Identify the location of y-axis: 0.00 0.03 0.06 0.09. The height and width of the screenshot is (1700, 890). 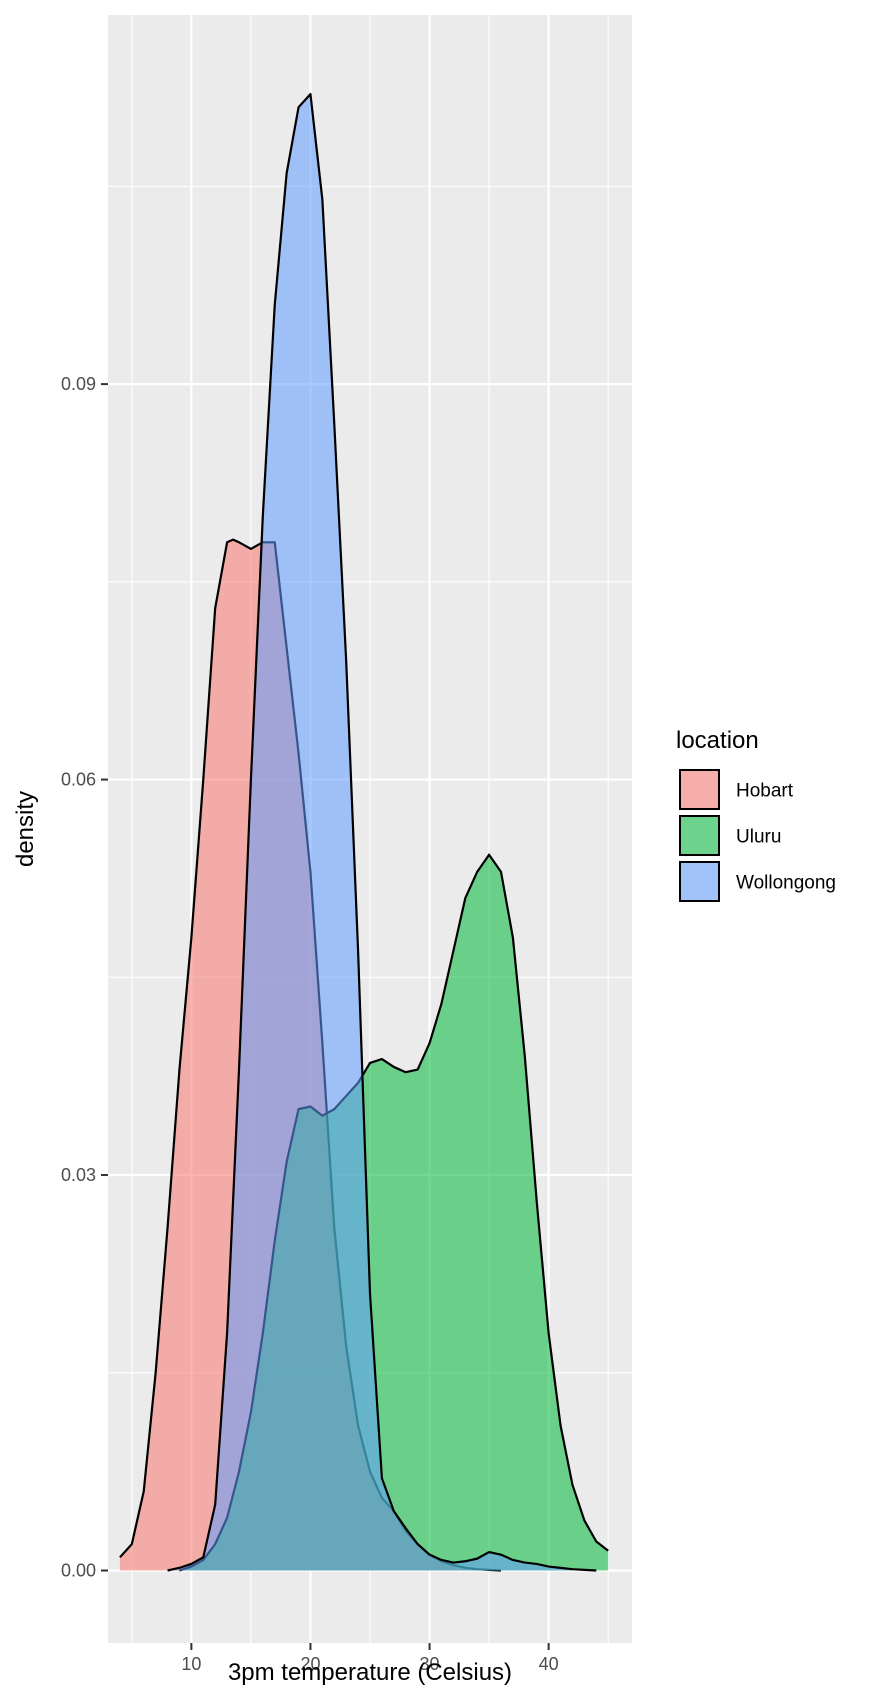
(84, 977).